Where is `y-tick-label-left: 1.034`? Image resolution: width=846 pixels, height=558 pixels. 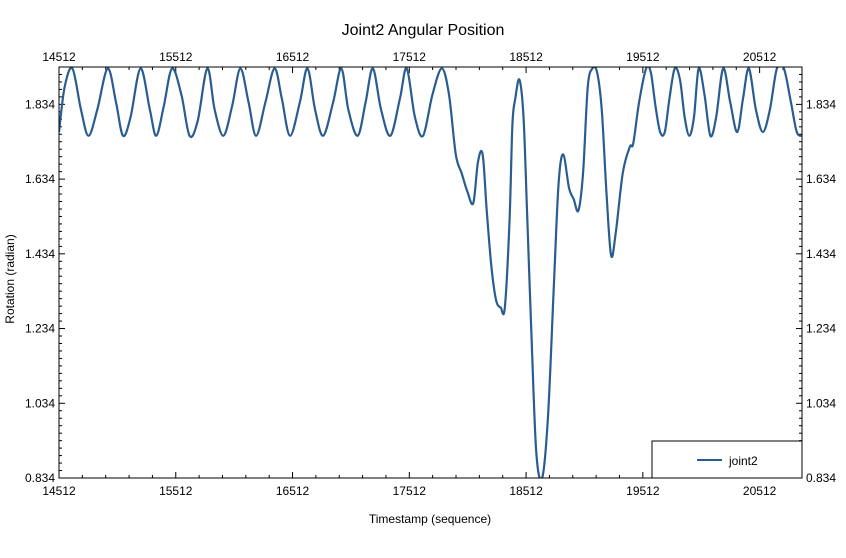
y-tick-label-left: 1.034 is located at coordinates (40, 403).